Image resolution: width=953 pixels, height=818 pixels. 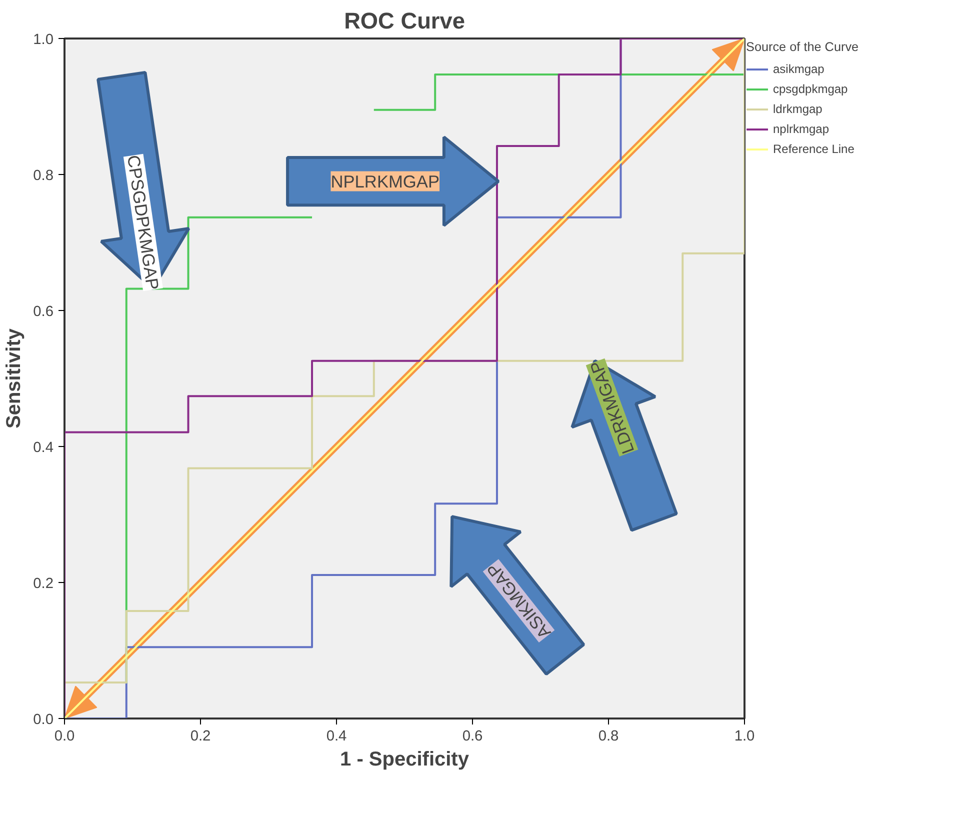 What do you see at coordinates (14, 378) in the screenshot?
I see `y-axis-title: Sensitivity` at bounding box center [14, 378].